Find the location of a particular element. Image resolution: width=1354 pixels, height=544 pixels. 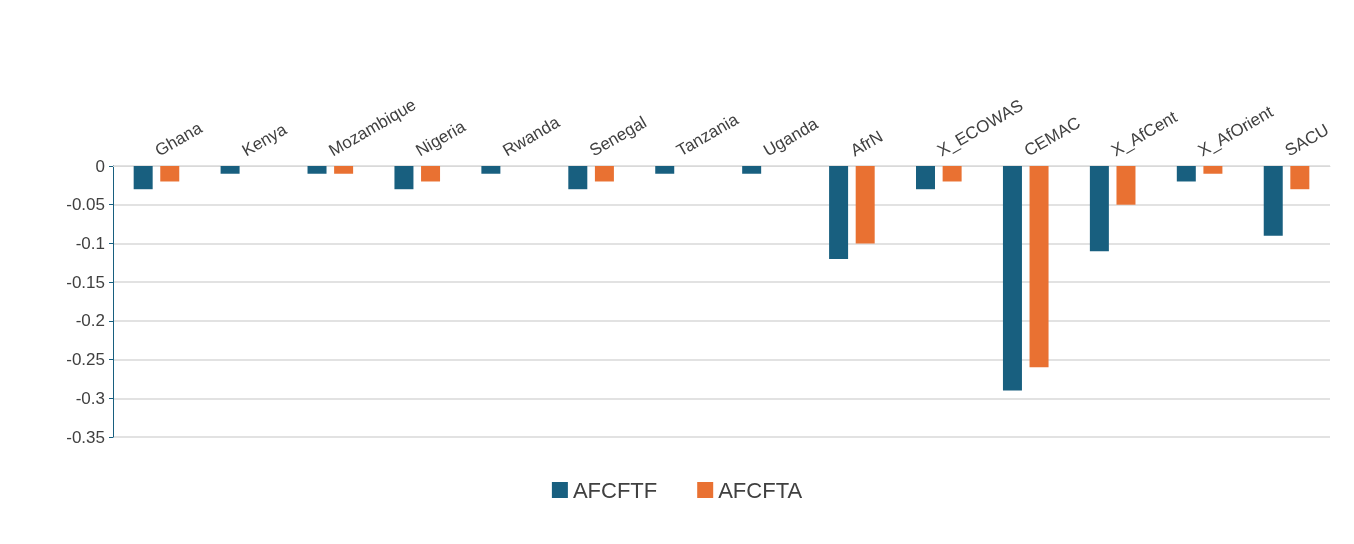

y-tick-label: -0.15 is located at coordinates (85, 282).